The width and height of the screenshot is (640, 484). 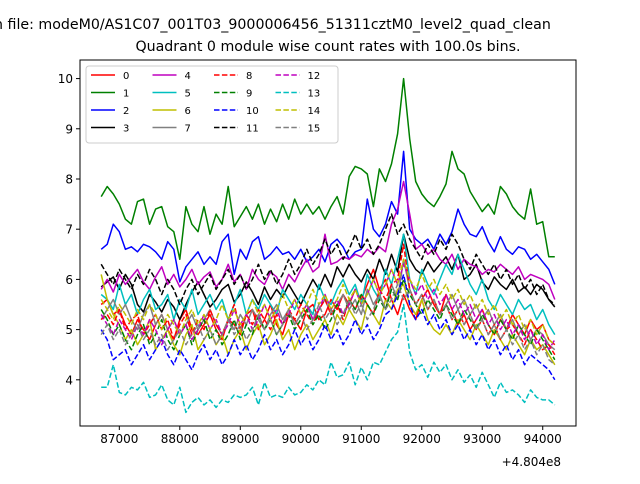 I want to click on y-axis: 4 5 6 7 8 9 10, so click(x=69, y=229).